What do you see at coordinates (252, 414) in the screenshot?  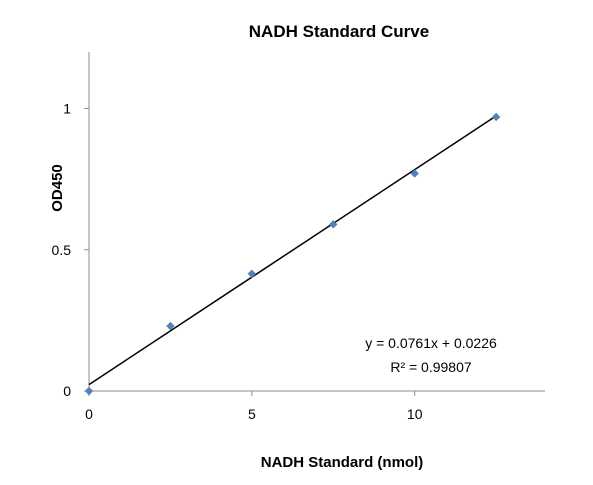 I see `x-tick-label: 5` at bounding box center [252, 414].